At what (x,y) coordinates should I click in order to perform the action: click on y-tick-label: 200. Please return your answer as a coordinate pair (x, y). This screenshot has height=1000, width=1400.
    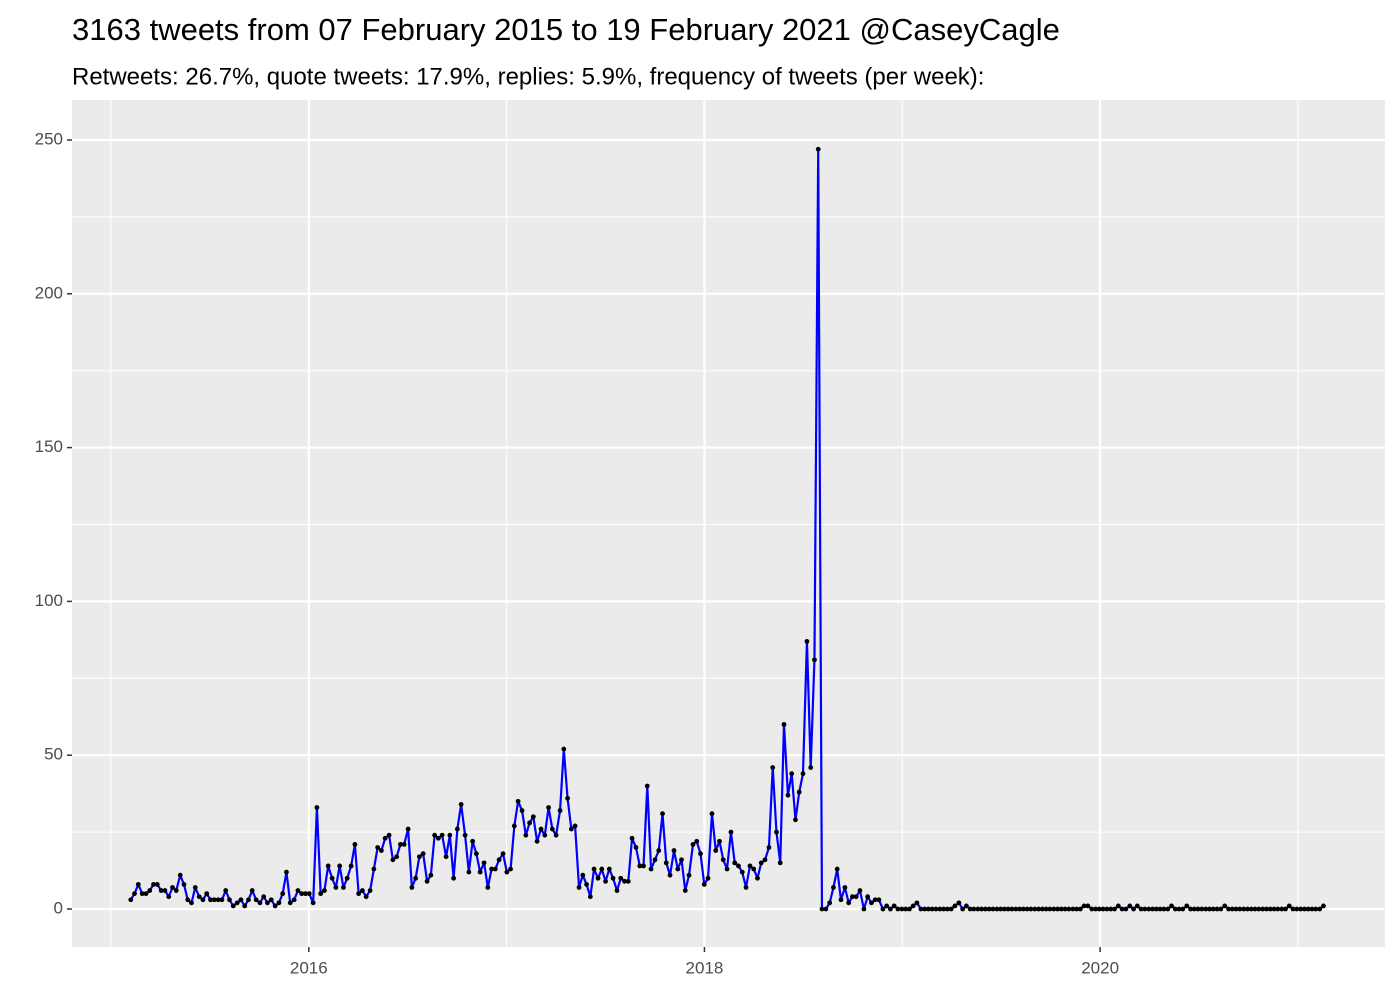
    Looking at the image, I should click on (49, 292).